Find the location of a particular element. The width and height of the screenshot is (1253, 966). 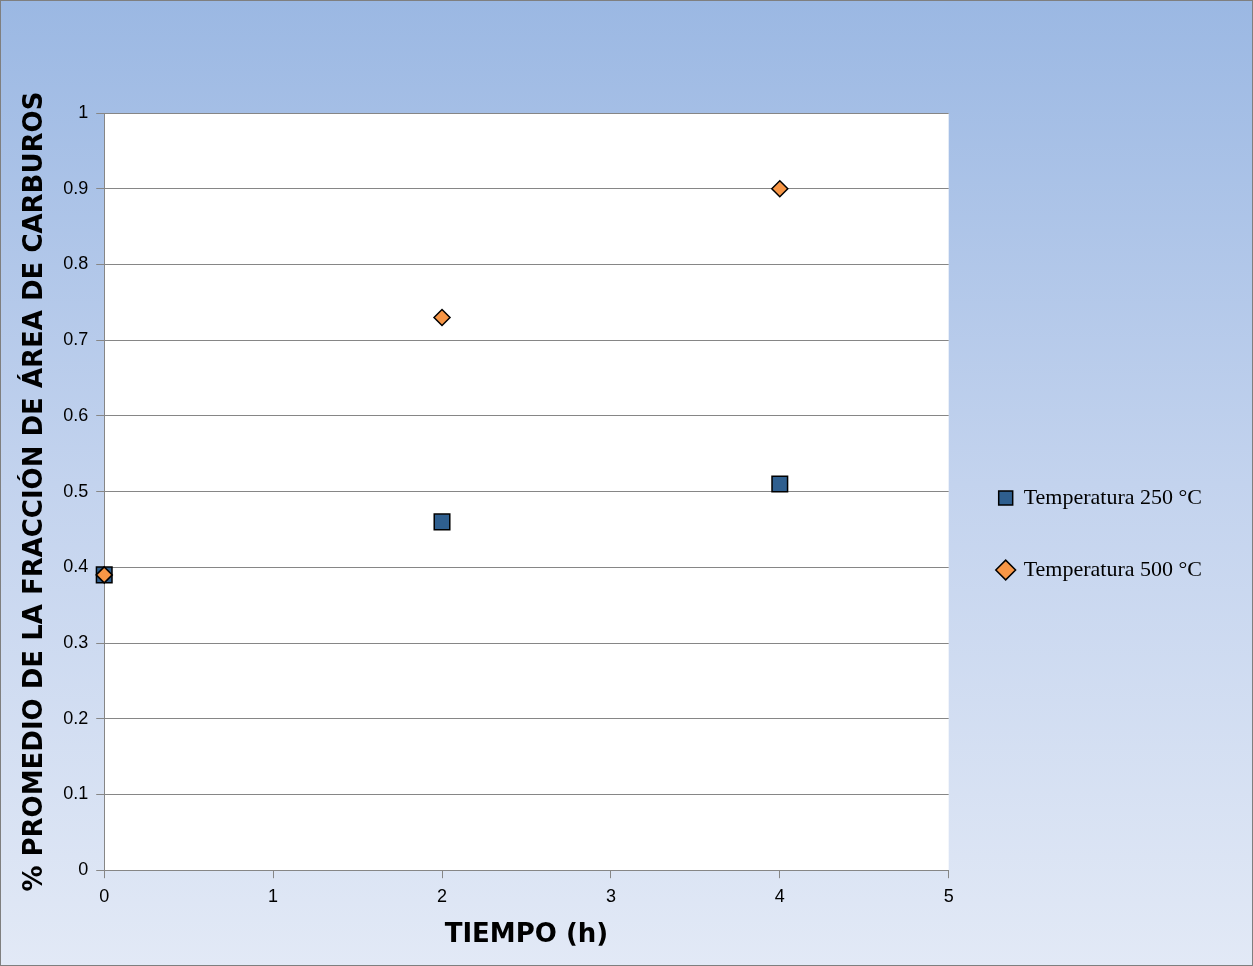

x-tick-label: 2 is located at coordinates (442, 895).